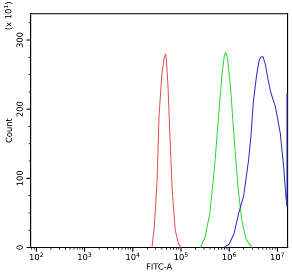  I want to click on text: (x 10$^{1}$), so click(8, 16).